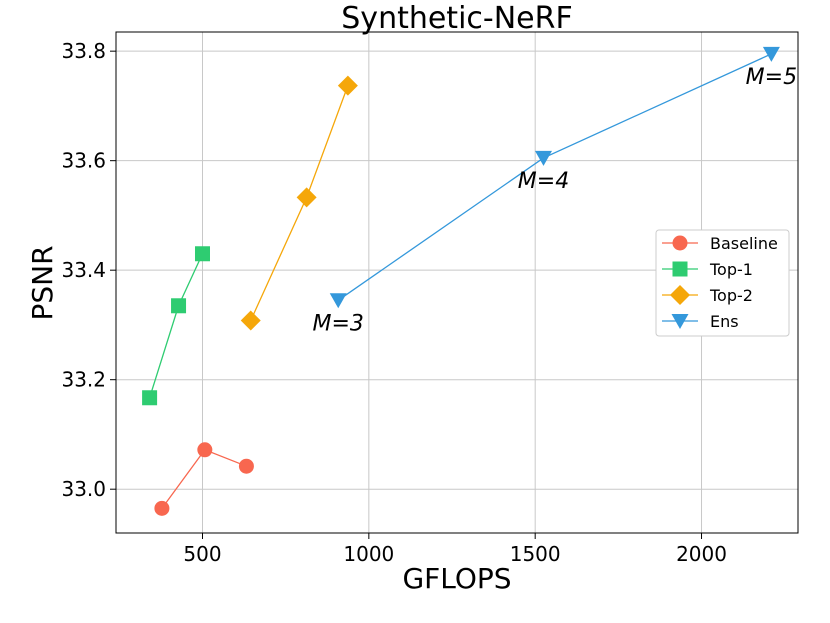 The height and width of the screenshot is (623, 830). Describe the element at coordinates (543, 181) in the screenshot. I see `point-annotation: M=4` at that location.